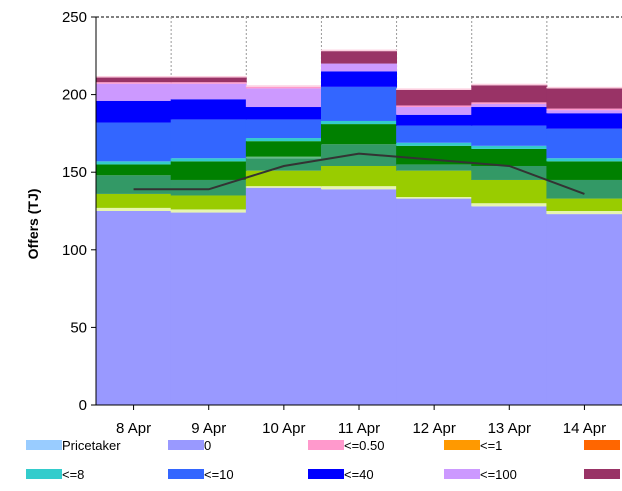 This screenshot has height=491, width=622. What do you see at coordinates (83, 405) in the screenshot?
I see `y-tick-label: 0` at bounding box center [83, 405].